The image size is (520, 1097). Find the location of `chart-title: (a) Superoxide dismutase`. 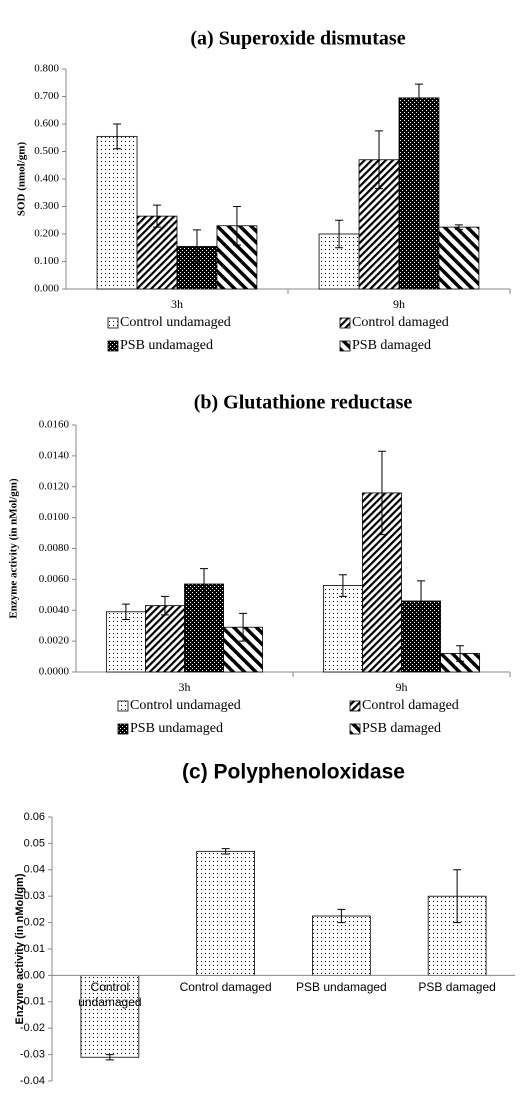

chart-title: (a) Superoxide dismutase is located at coordinates (297, 39).